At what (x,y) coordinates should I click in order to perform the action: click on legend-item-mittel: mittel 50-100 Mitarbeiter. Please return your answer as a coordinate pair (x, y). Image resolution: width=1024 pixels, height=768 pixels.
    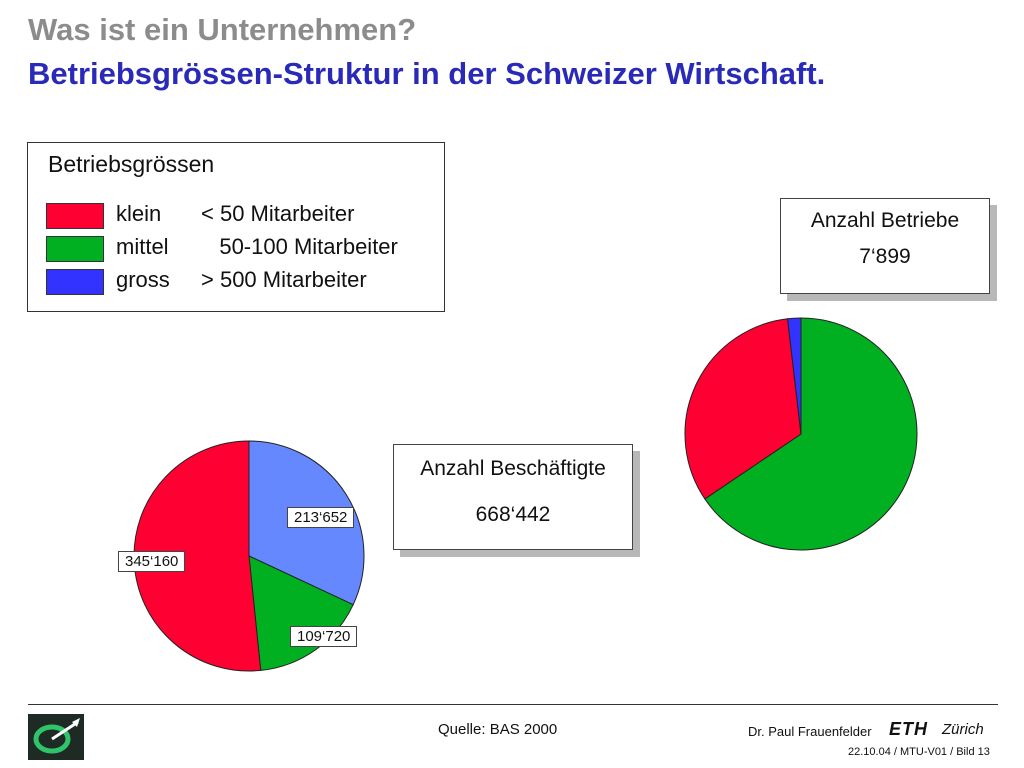
    Looking at the image, I should click on (241, 249).